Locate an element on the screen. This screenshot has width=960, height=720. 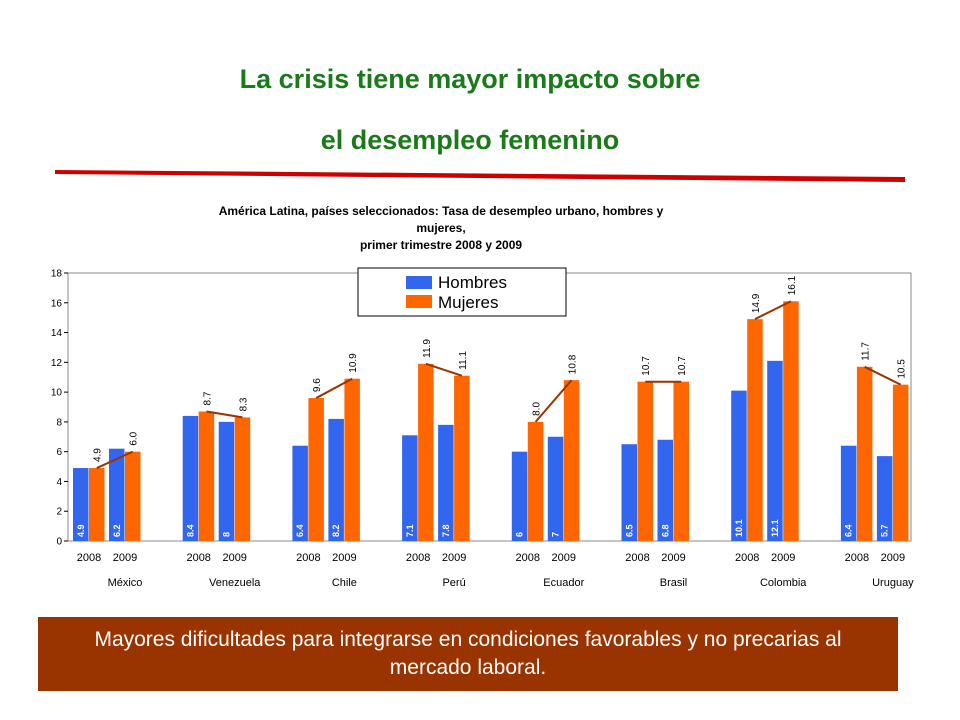
data-label-mujeres-2009: 10.8 is located at coordinates (573, 364).